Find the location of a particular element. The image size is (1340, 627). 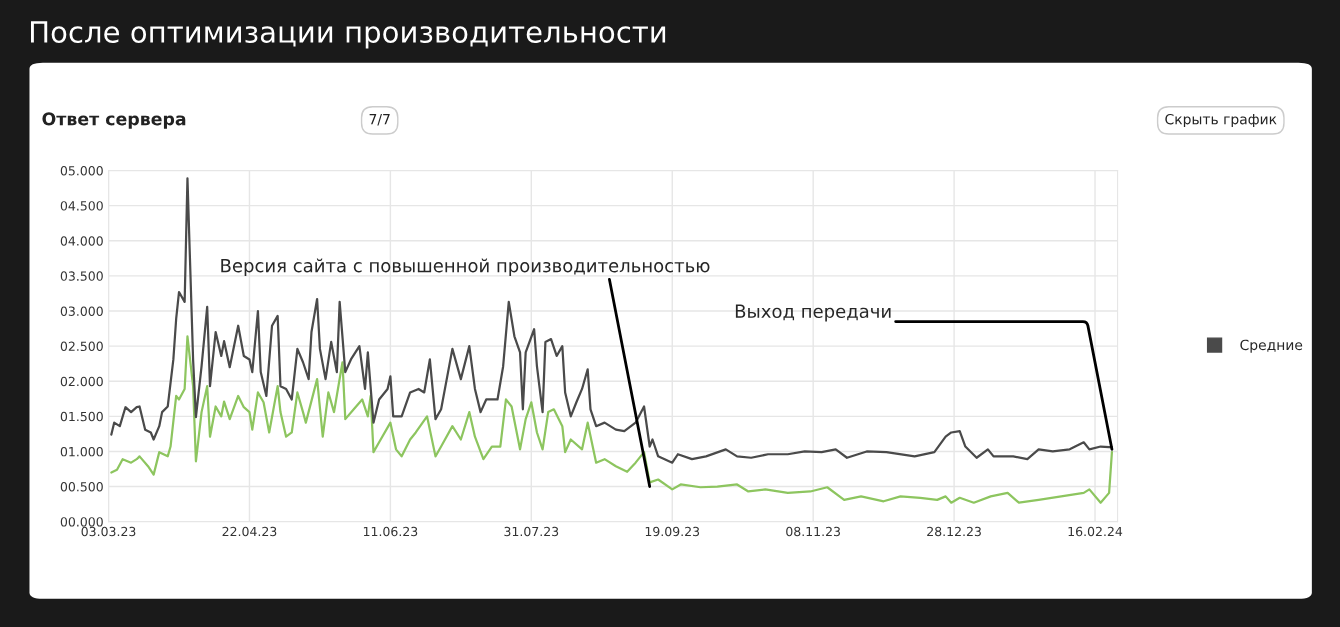

y-tick-label: 05.000 is located at coordinates (81, 171).